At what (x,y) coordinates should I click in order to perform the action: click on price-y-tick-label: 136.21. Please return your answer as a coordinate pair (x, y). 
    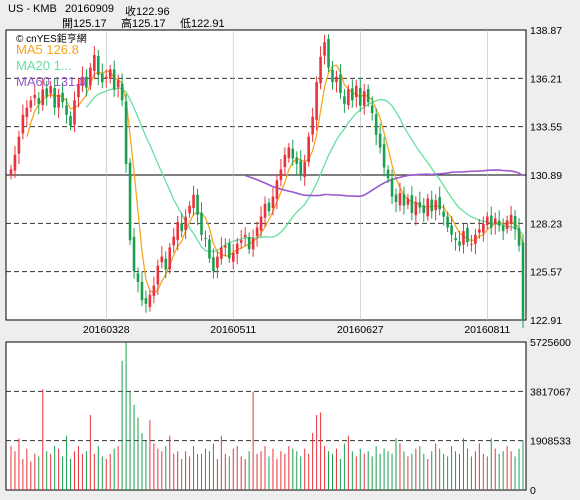
    Looking at the image, I should click on (546, 79).